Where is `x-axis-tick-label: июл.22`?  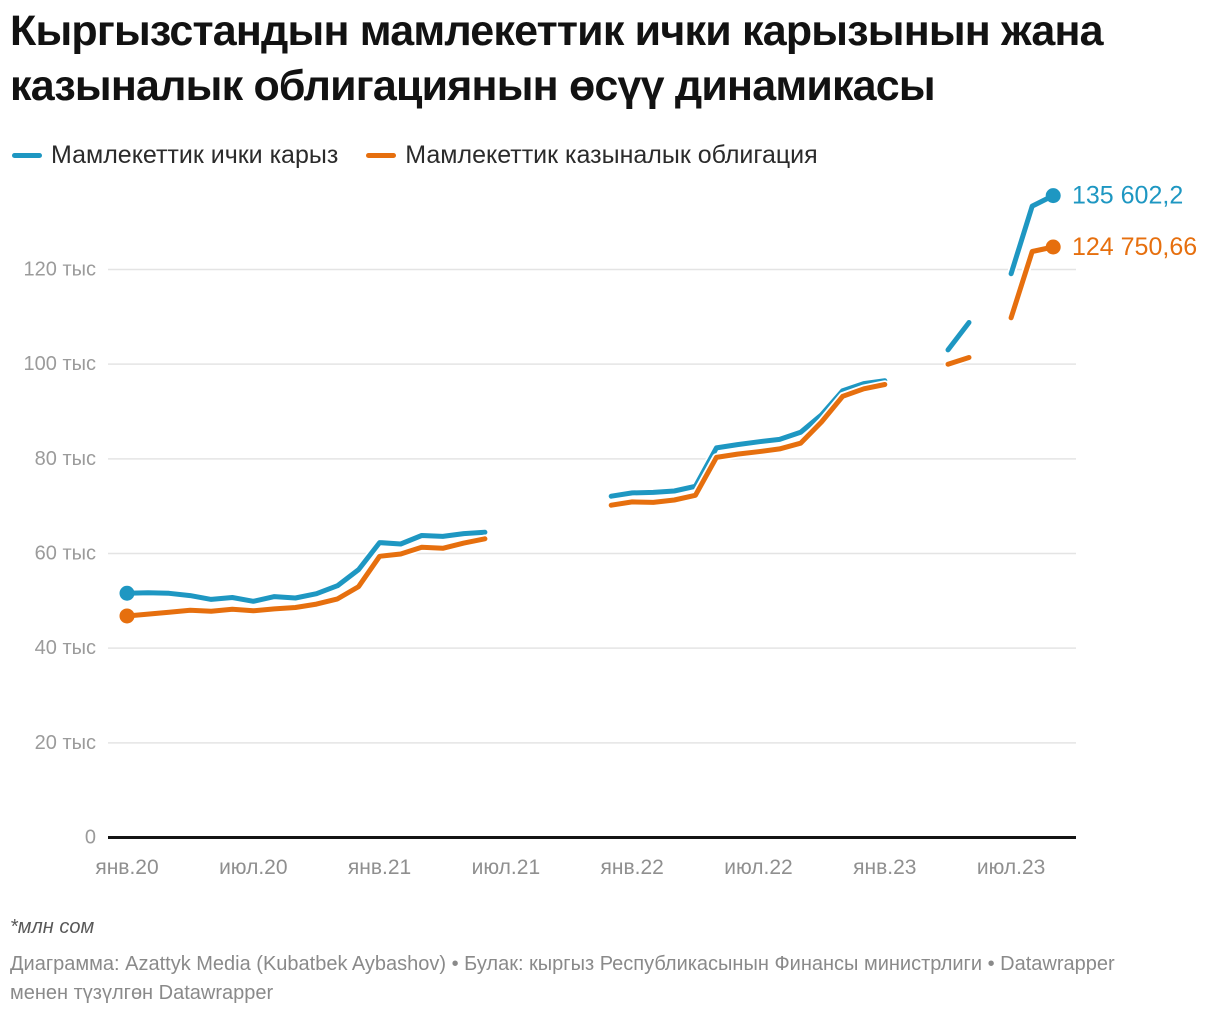
x-axis-tick-label: июл.22 is located at coordinates (758, 867).